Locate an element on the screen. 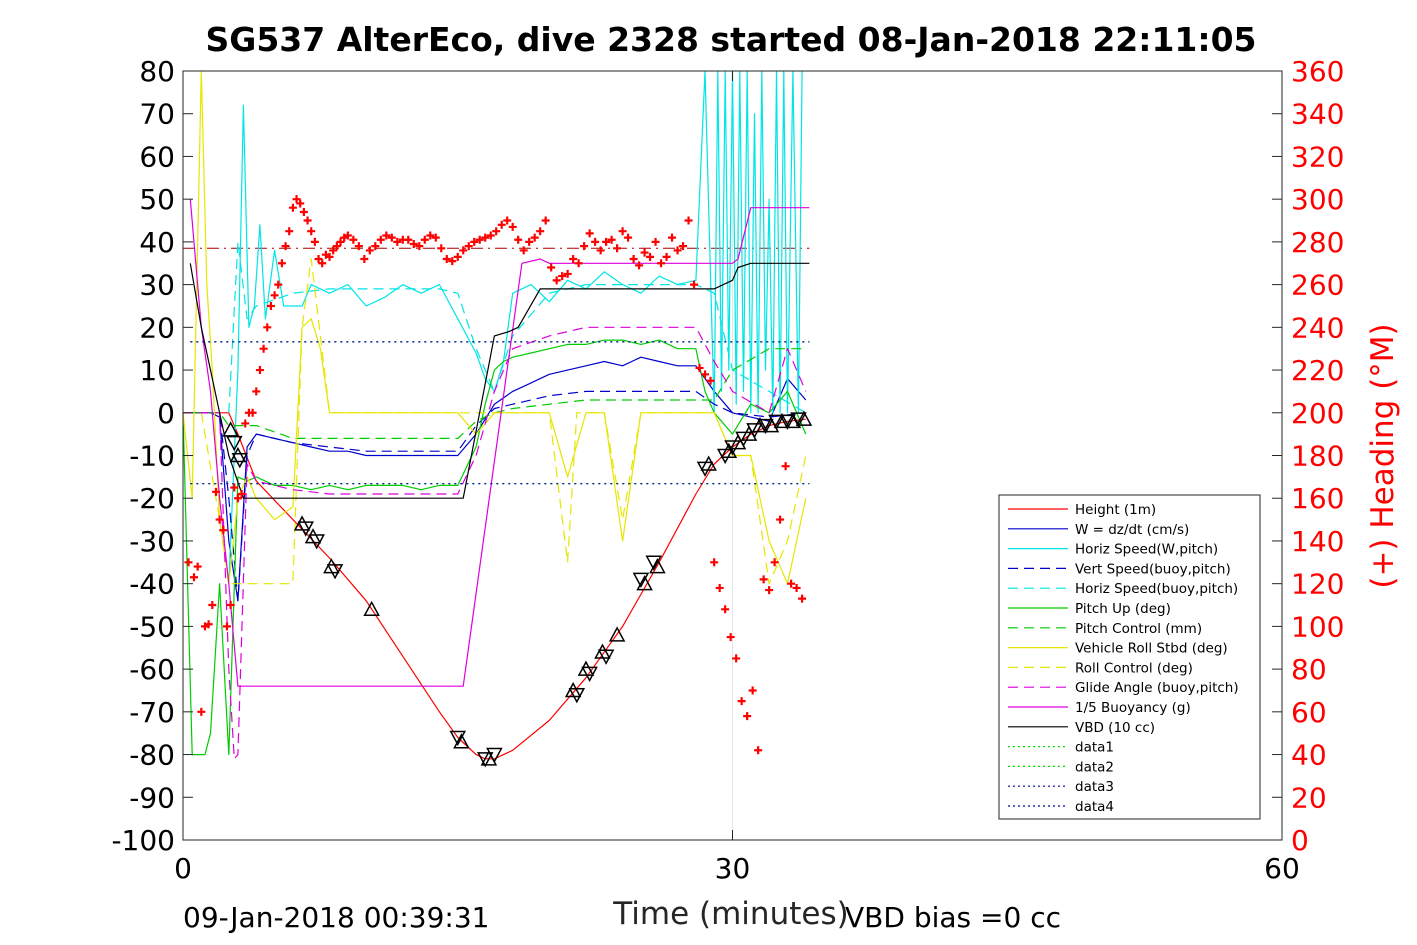 The width and height of the screenshot is (1417, 945). left-y-tick-label: -10 is located at coordinates (152, 456).